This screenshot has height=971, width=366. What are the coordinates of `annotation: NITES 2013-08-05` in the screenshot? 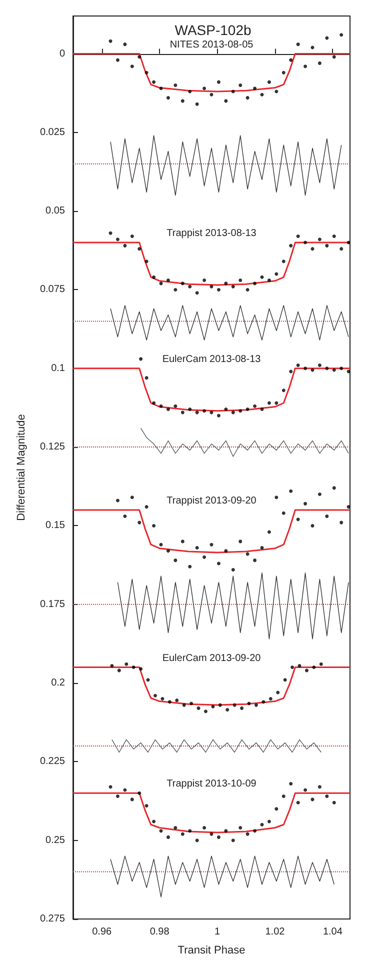 It's located at (212, 44).